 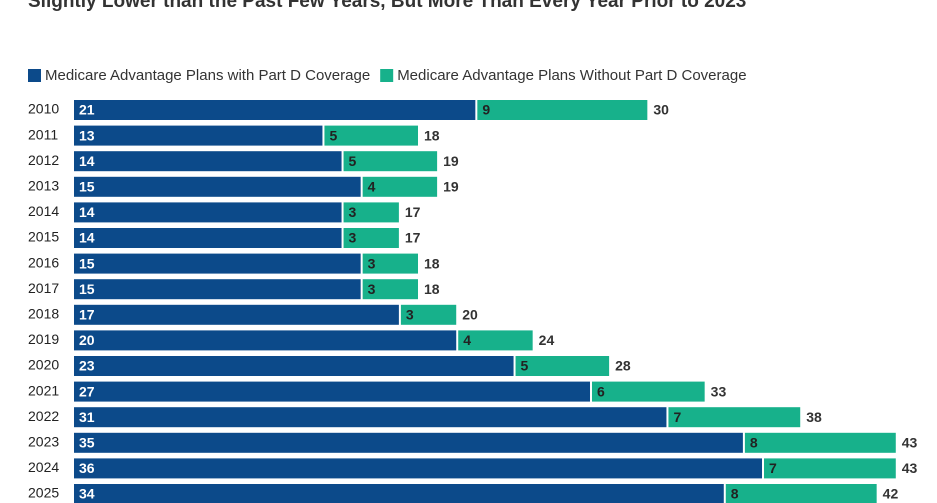 I want to click on y-tick-label: 2023, so click(x=43, y=442).